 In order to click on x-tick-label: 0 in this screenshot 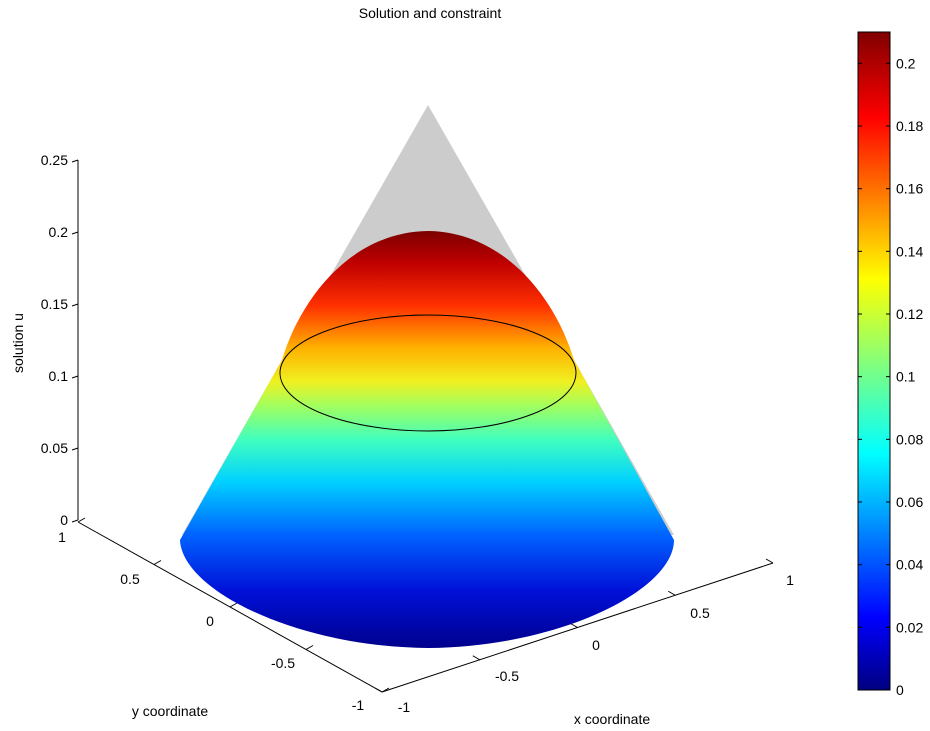, I will do `click(596, 645)`.